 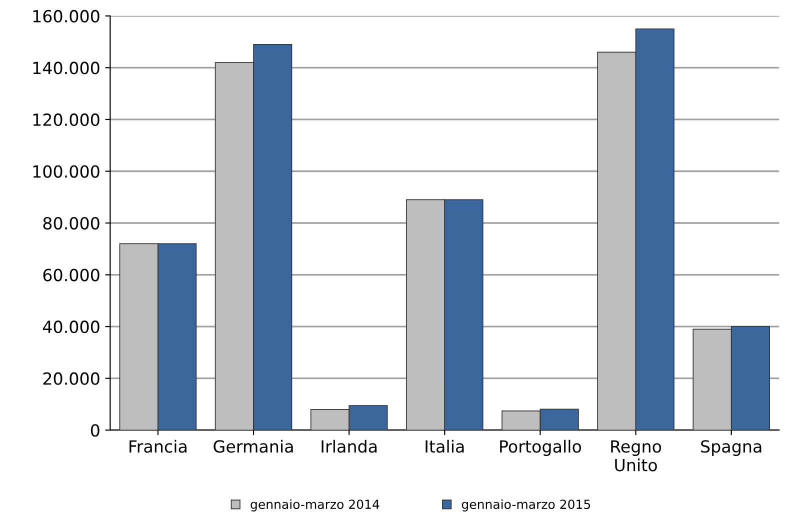 I want to click on y-tick-label: 160.000, so click(x=66, y=16).